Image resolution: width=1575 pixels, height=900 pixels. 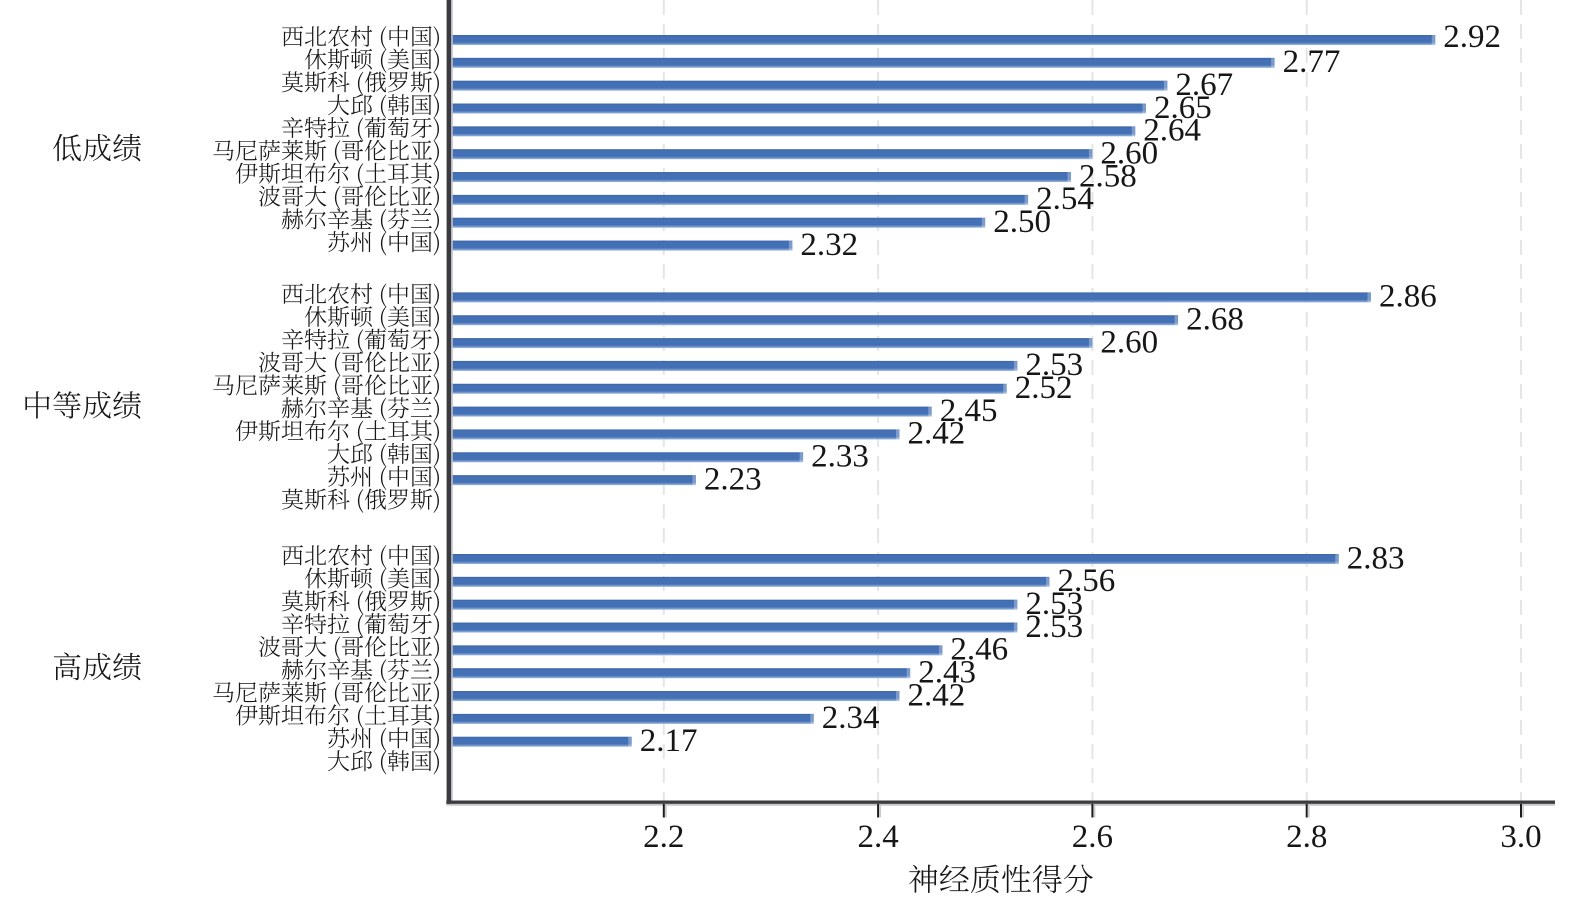 What do you see at coordinates (1087, 581) in the screenshot?
I see `svg-text: 2.56` at bounding box center [1087, 581].